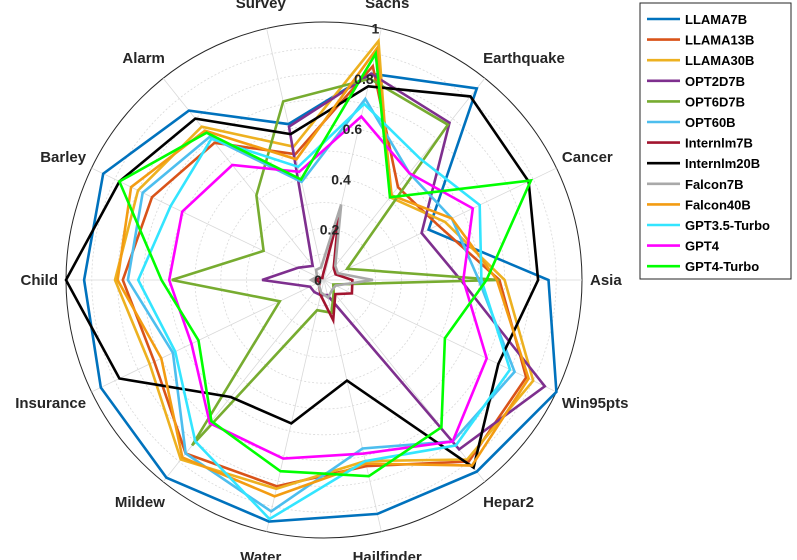 Image resolution: width=797 pixels, height=560 pixels. I want to click on legend-label: OPT60B, so click(710, 122).